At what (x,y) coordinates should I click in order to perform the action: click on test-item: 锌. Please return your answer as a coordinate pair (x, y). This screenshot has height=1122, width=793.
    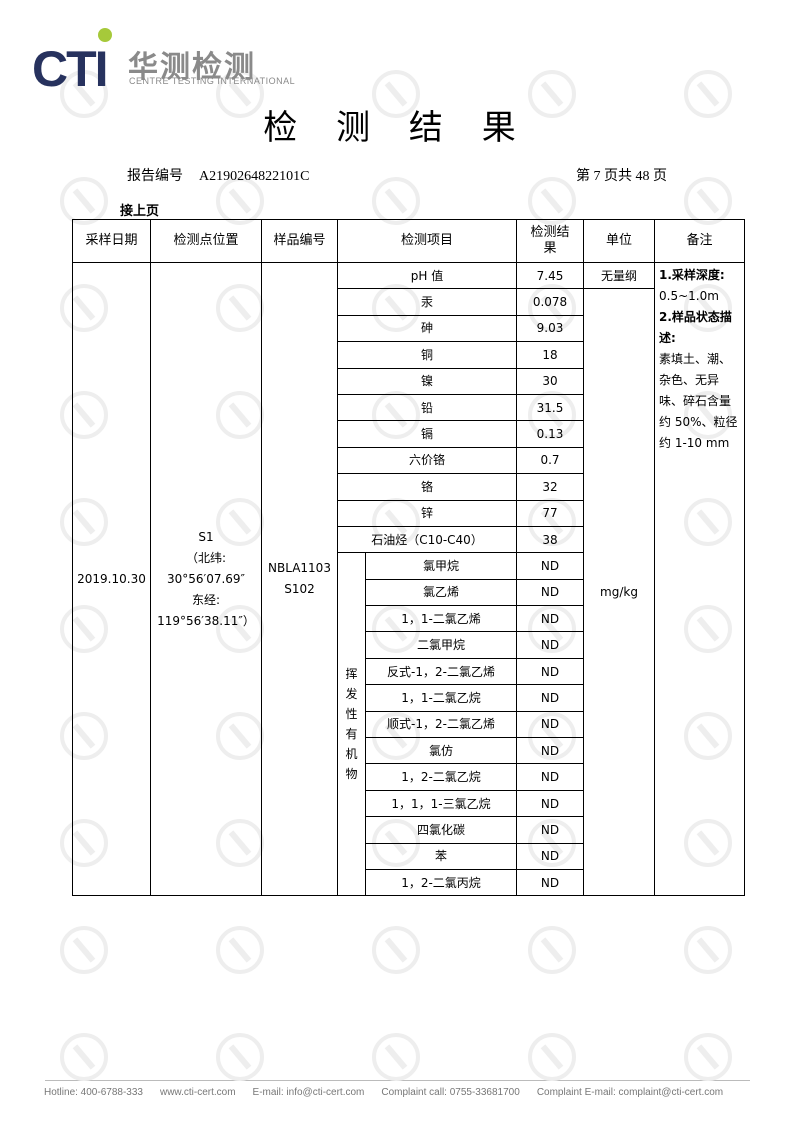
    Looking at the image, I should click on (427, 513).